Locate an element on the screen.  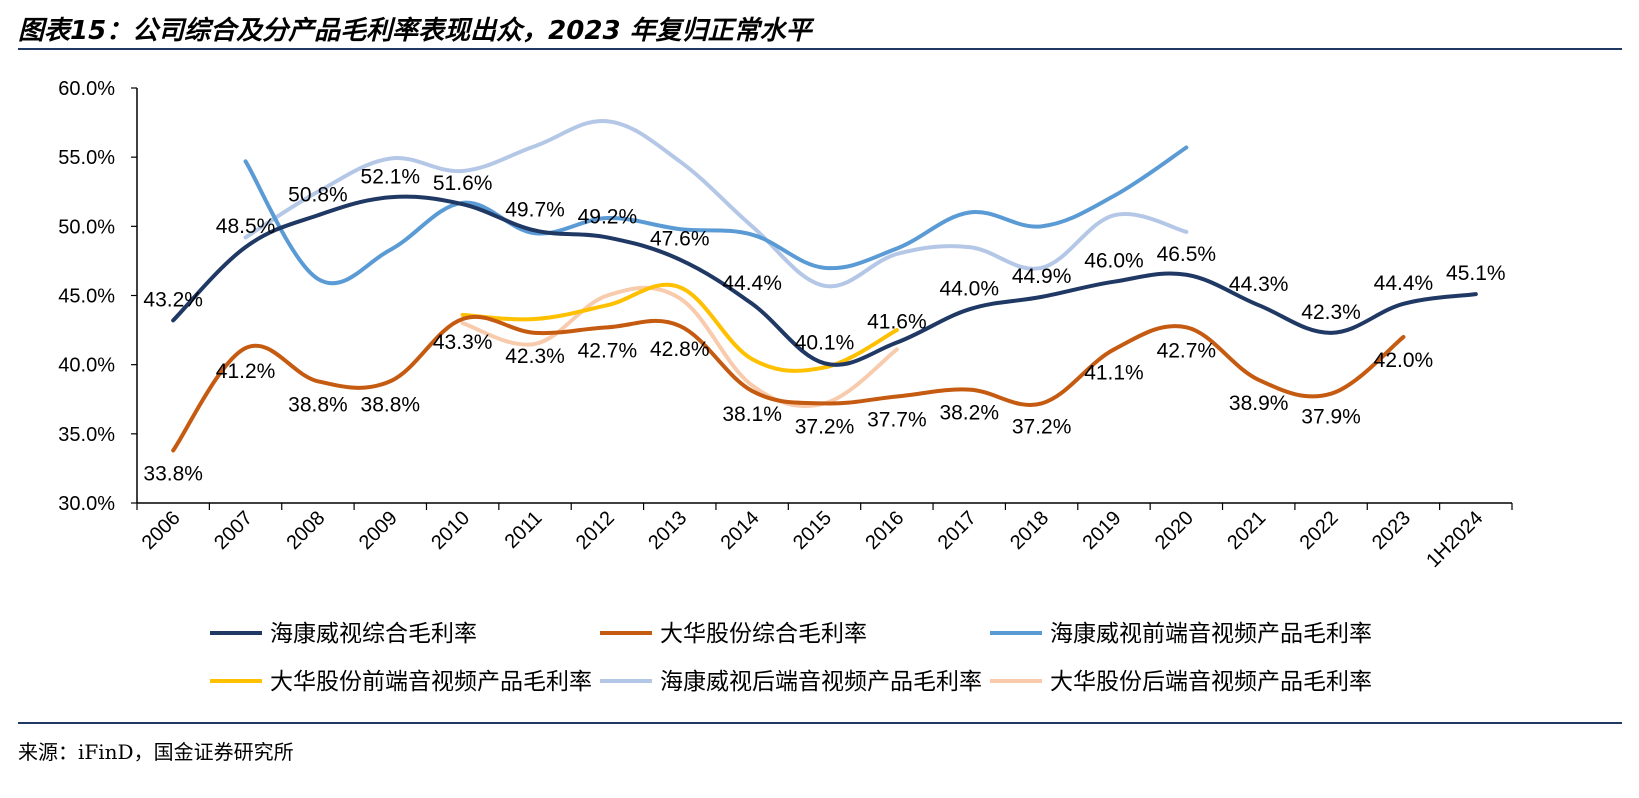
data-label: 33.8% is located at coordinates (173, 473).